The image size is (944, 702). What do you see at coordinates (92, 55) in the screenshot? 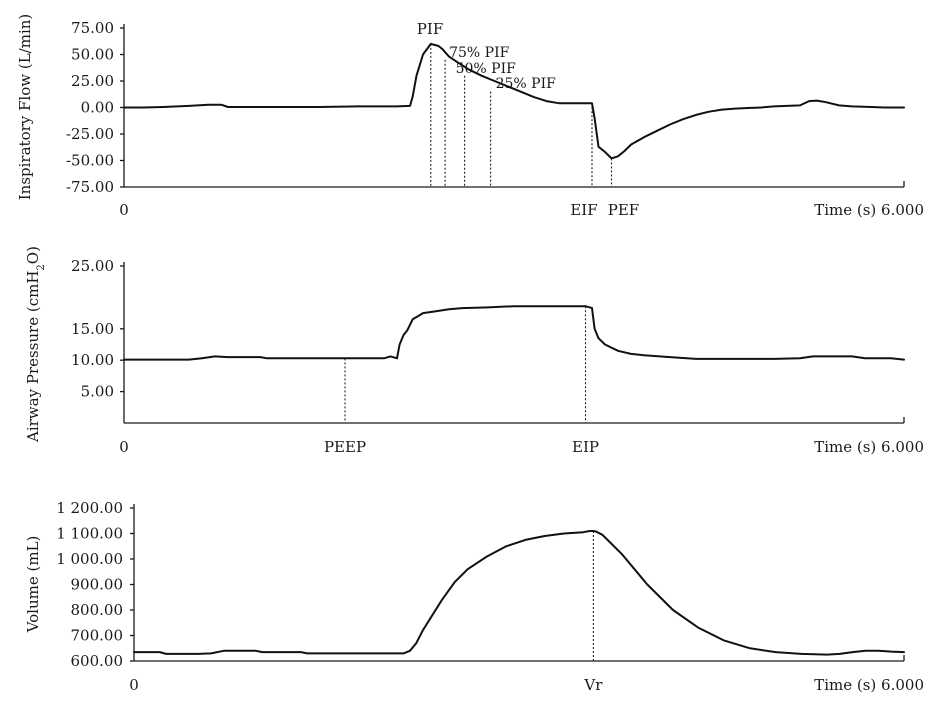
I see `y-tick-label: 50.00` at bounding box center [92, 55].